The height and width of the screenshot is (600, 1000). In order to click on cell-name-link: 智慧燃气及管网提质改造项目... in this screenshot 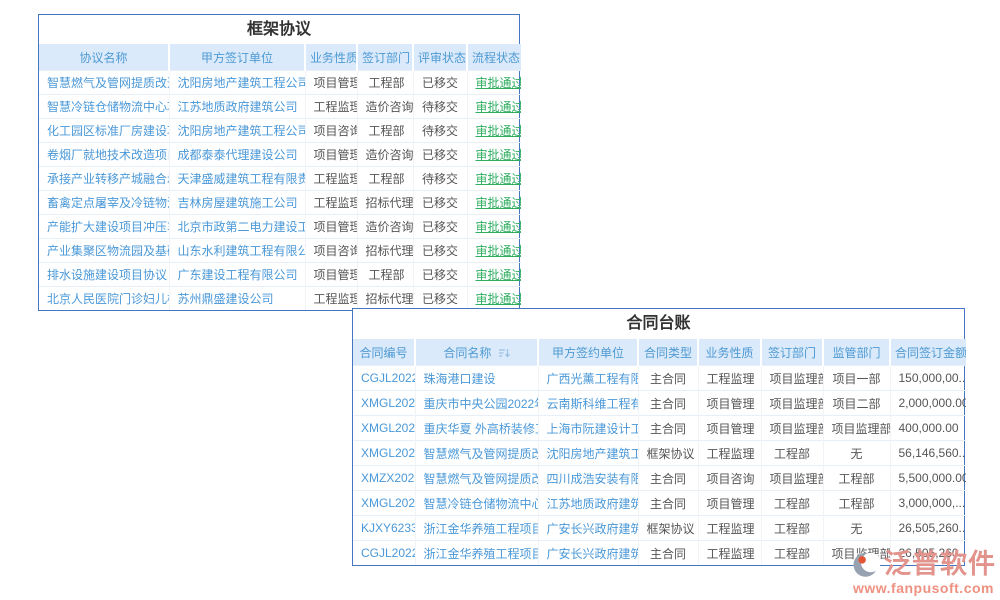, I will do `click(104, 82)`.